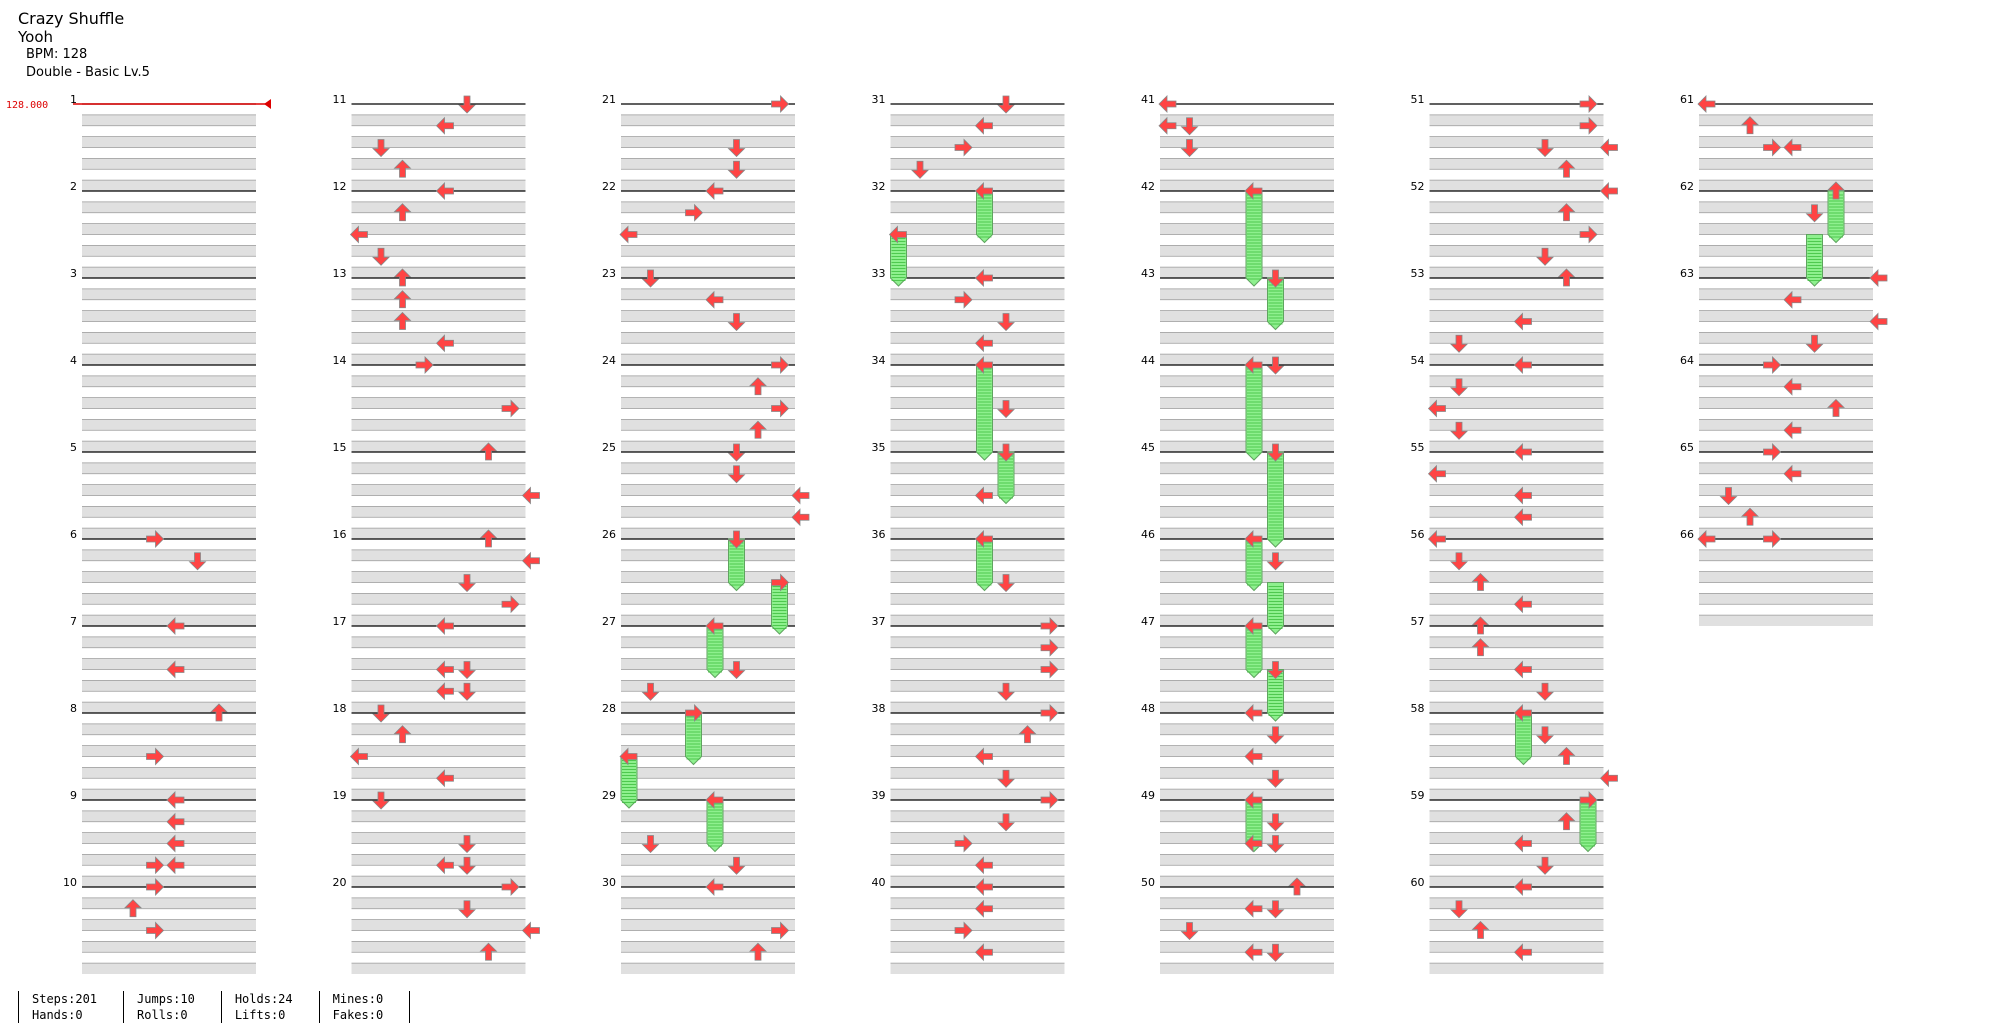 The width and height of the screenshot is (2012, 1024). What do you see at coordinates (609, 273) in the screenshot?
I see `measure-number: 23` at bounding box center [609, 273].